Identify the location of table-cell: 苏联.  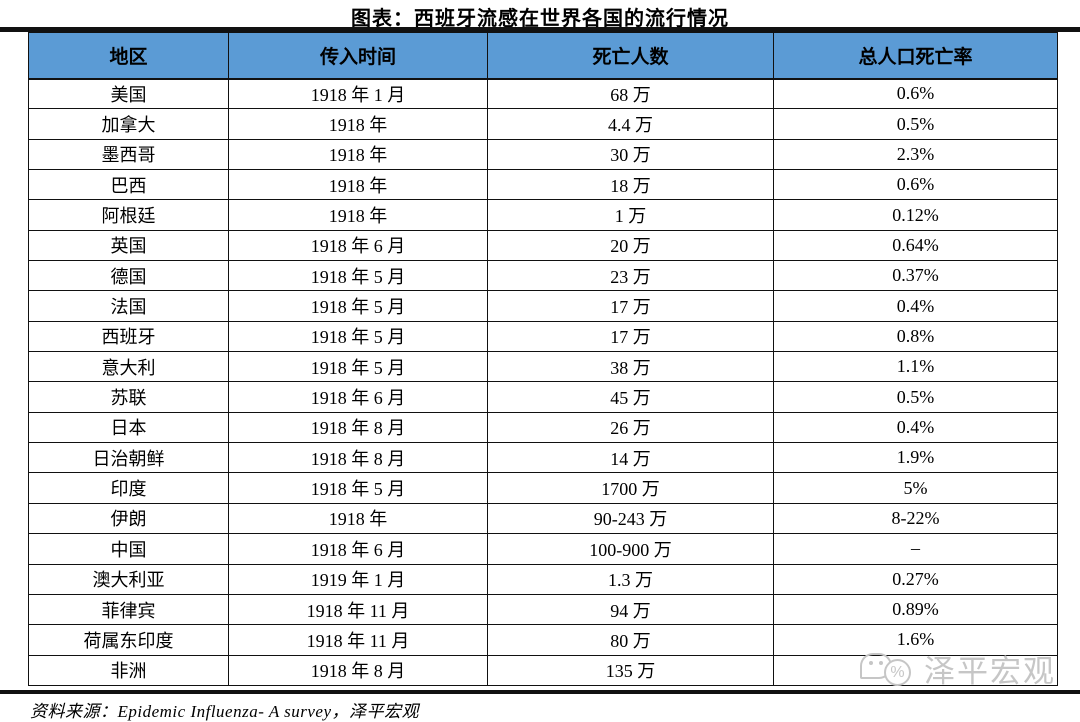
(128, 397).